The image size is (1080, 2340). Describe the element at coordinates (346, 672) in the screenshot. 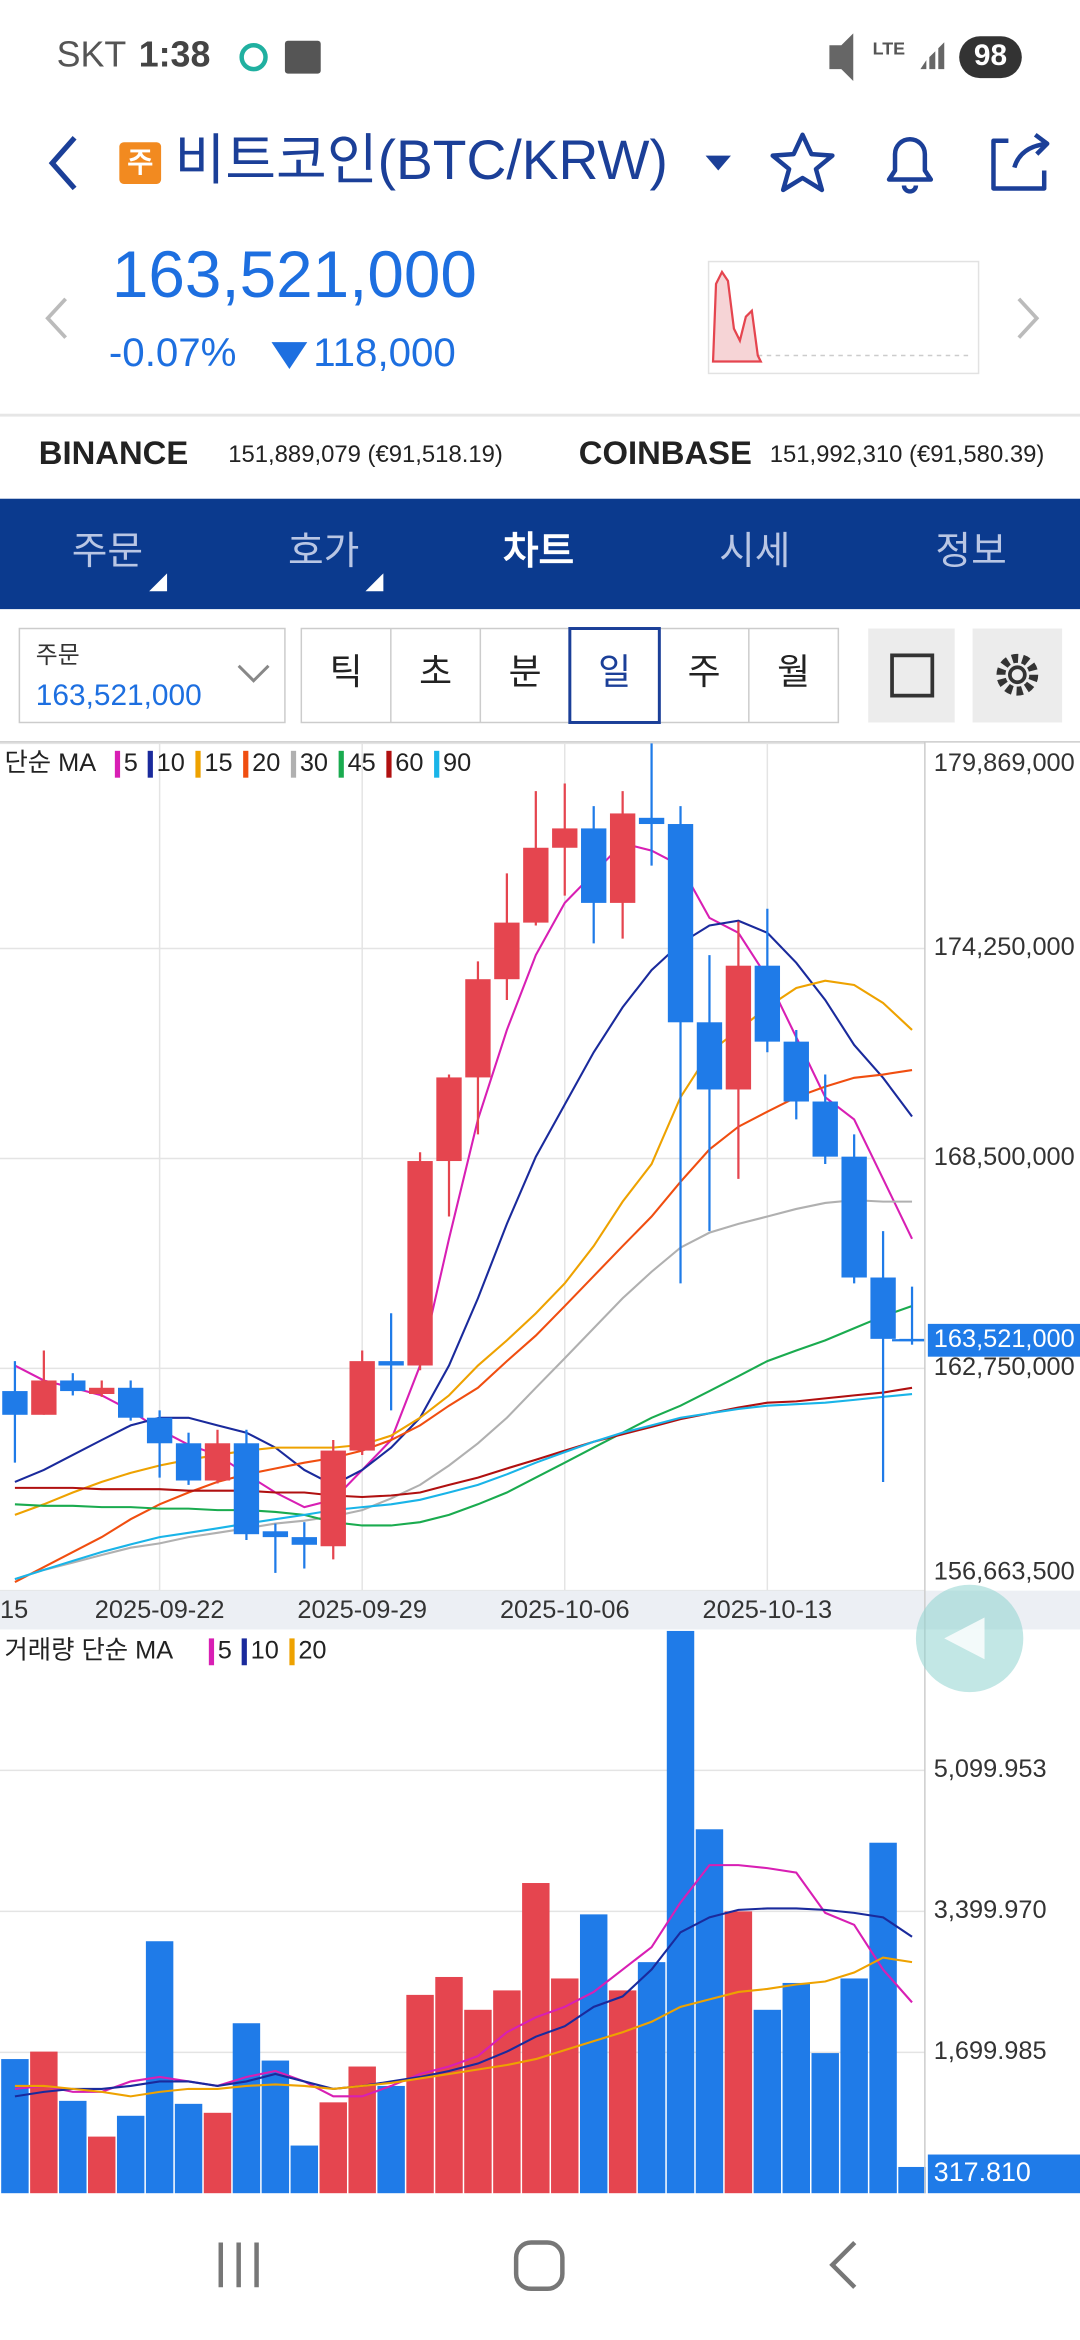

I see `period-button: 틱` at that location.